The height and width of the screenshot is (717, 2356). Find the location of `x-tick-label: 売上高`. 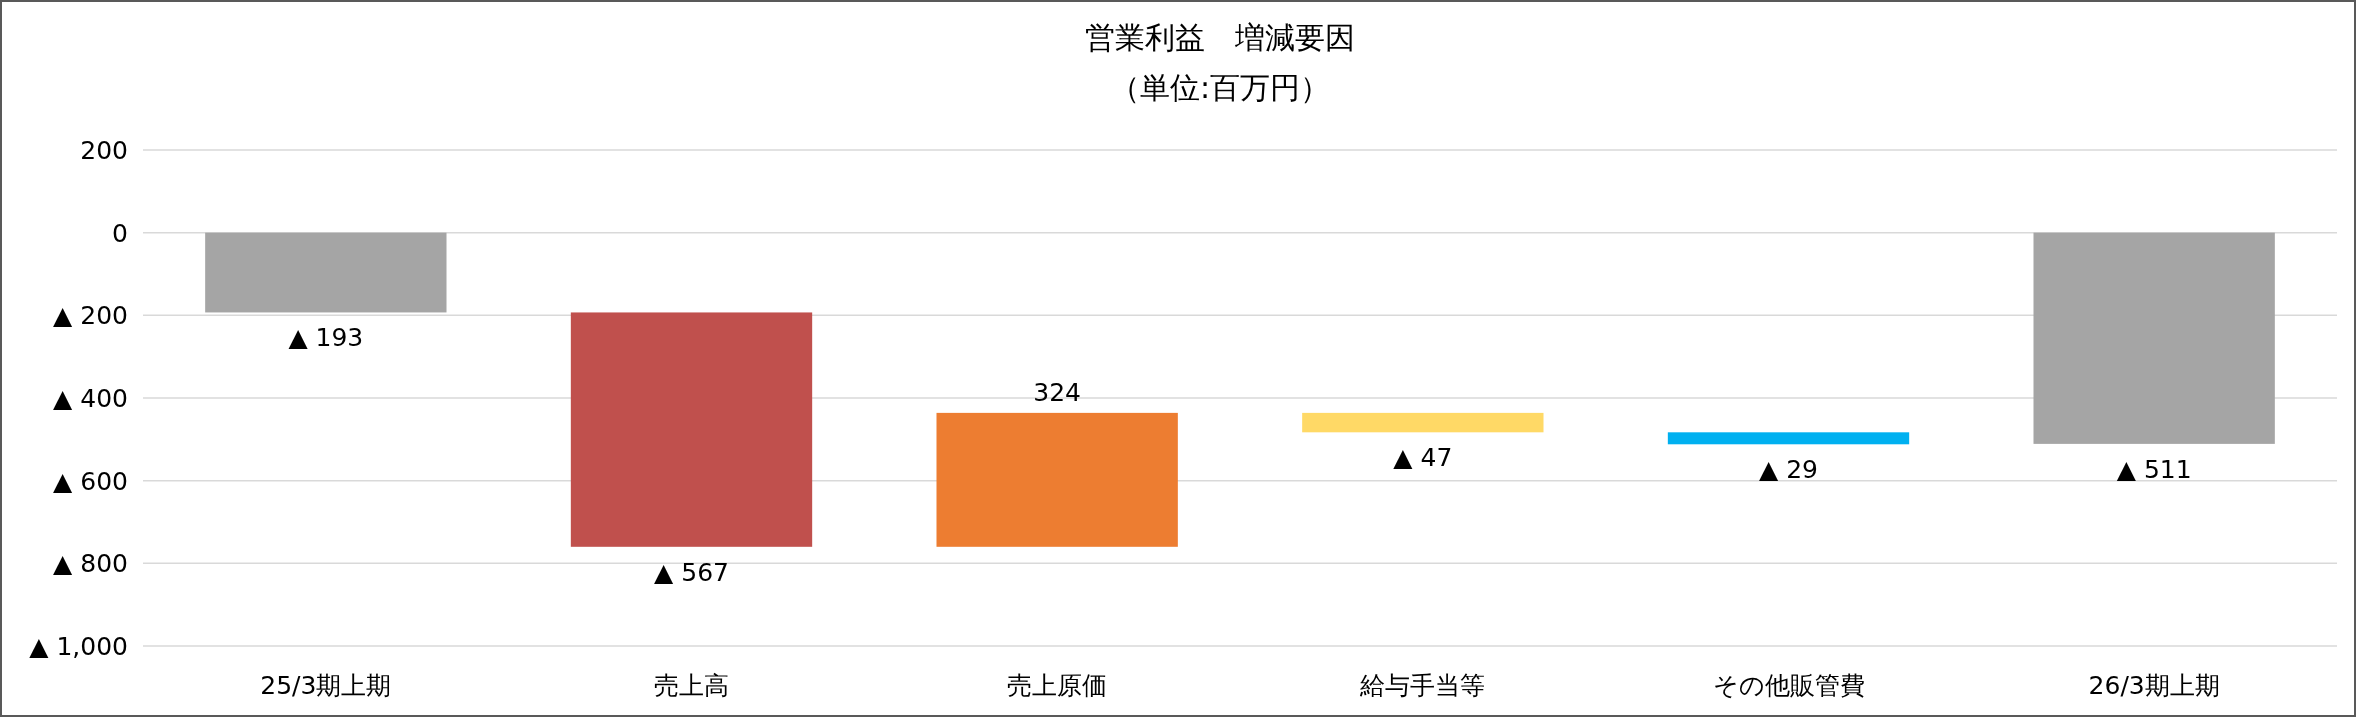

x-tick-label: 売上高 is located at coordinates (691, 685).